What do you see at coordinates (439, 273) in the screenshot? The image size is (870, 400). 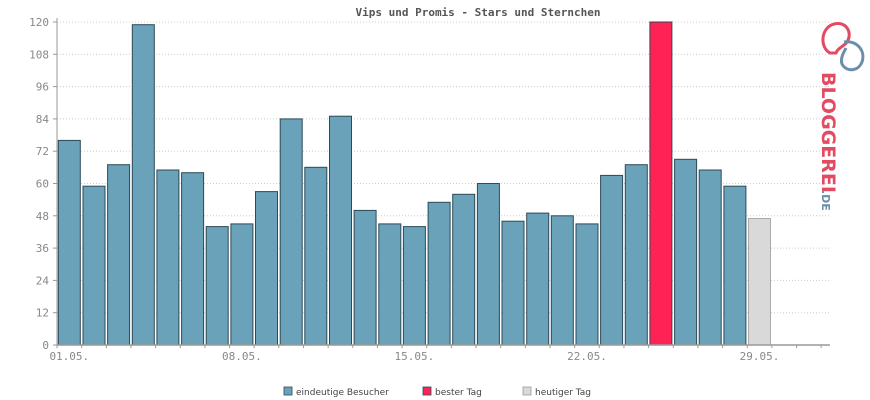 I see `bar-16.05.` at bounding box center [439, 273].